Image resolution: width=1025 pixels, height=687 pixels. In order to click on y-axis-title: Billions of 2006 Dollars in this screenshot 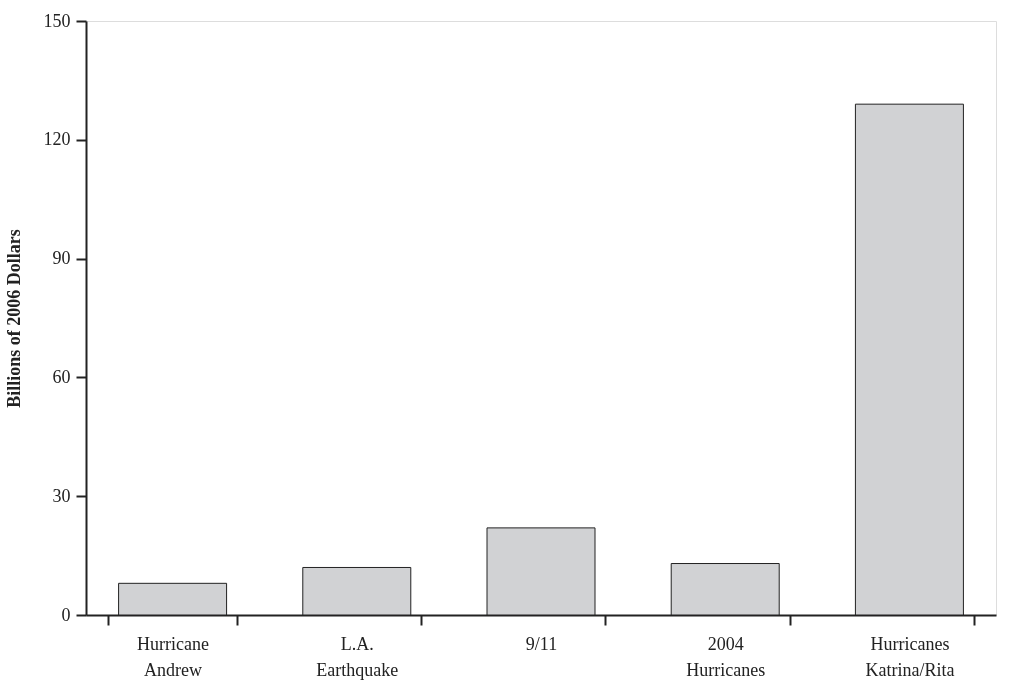, I will do `click(13, 318)`.